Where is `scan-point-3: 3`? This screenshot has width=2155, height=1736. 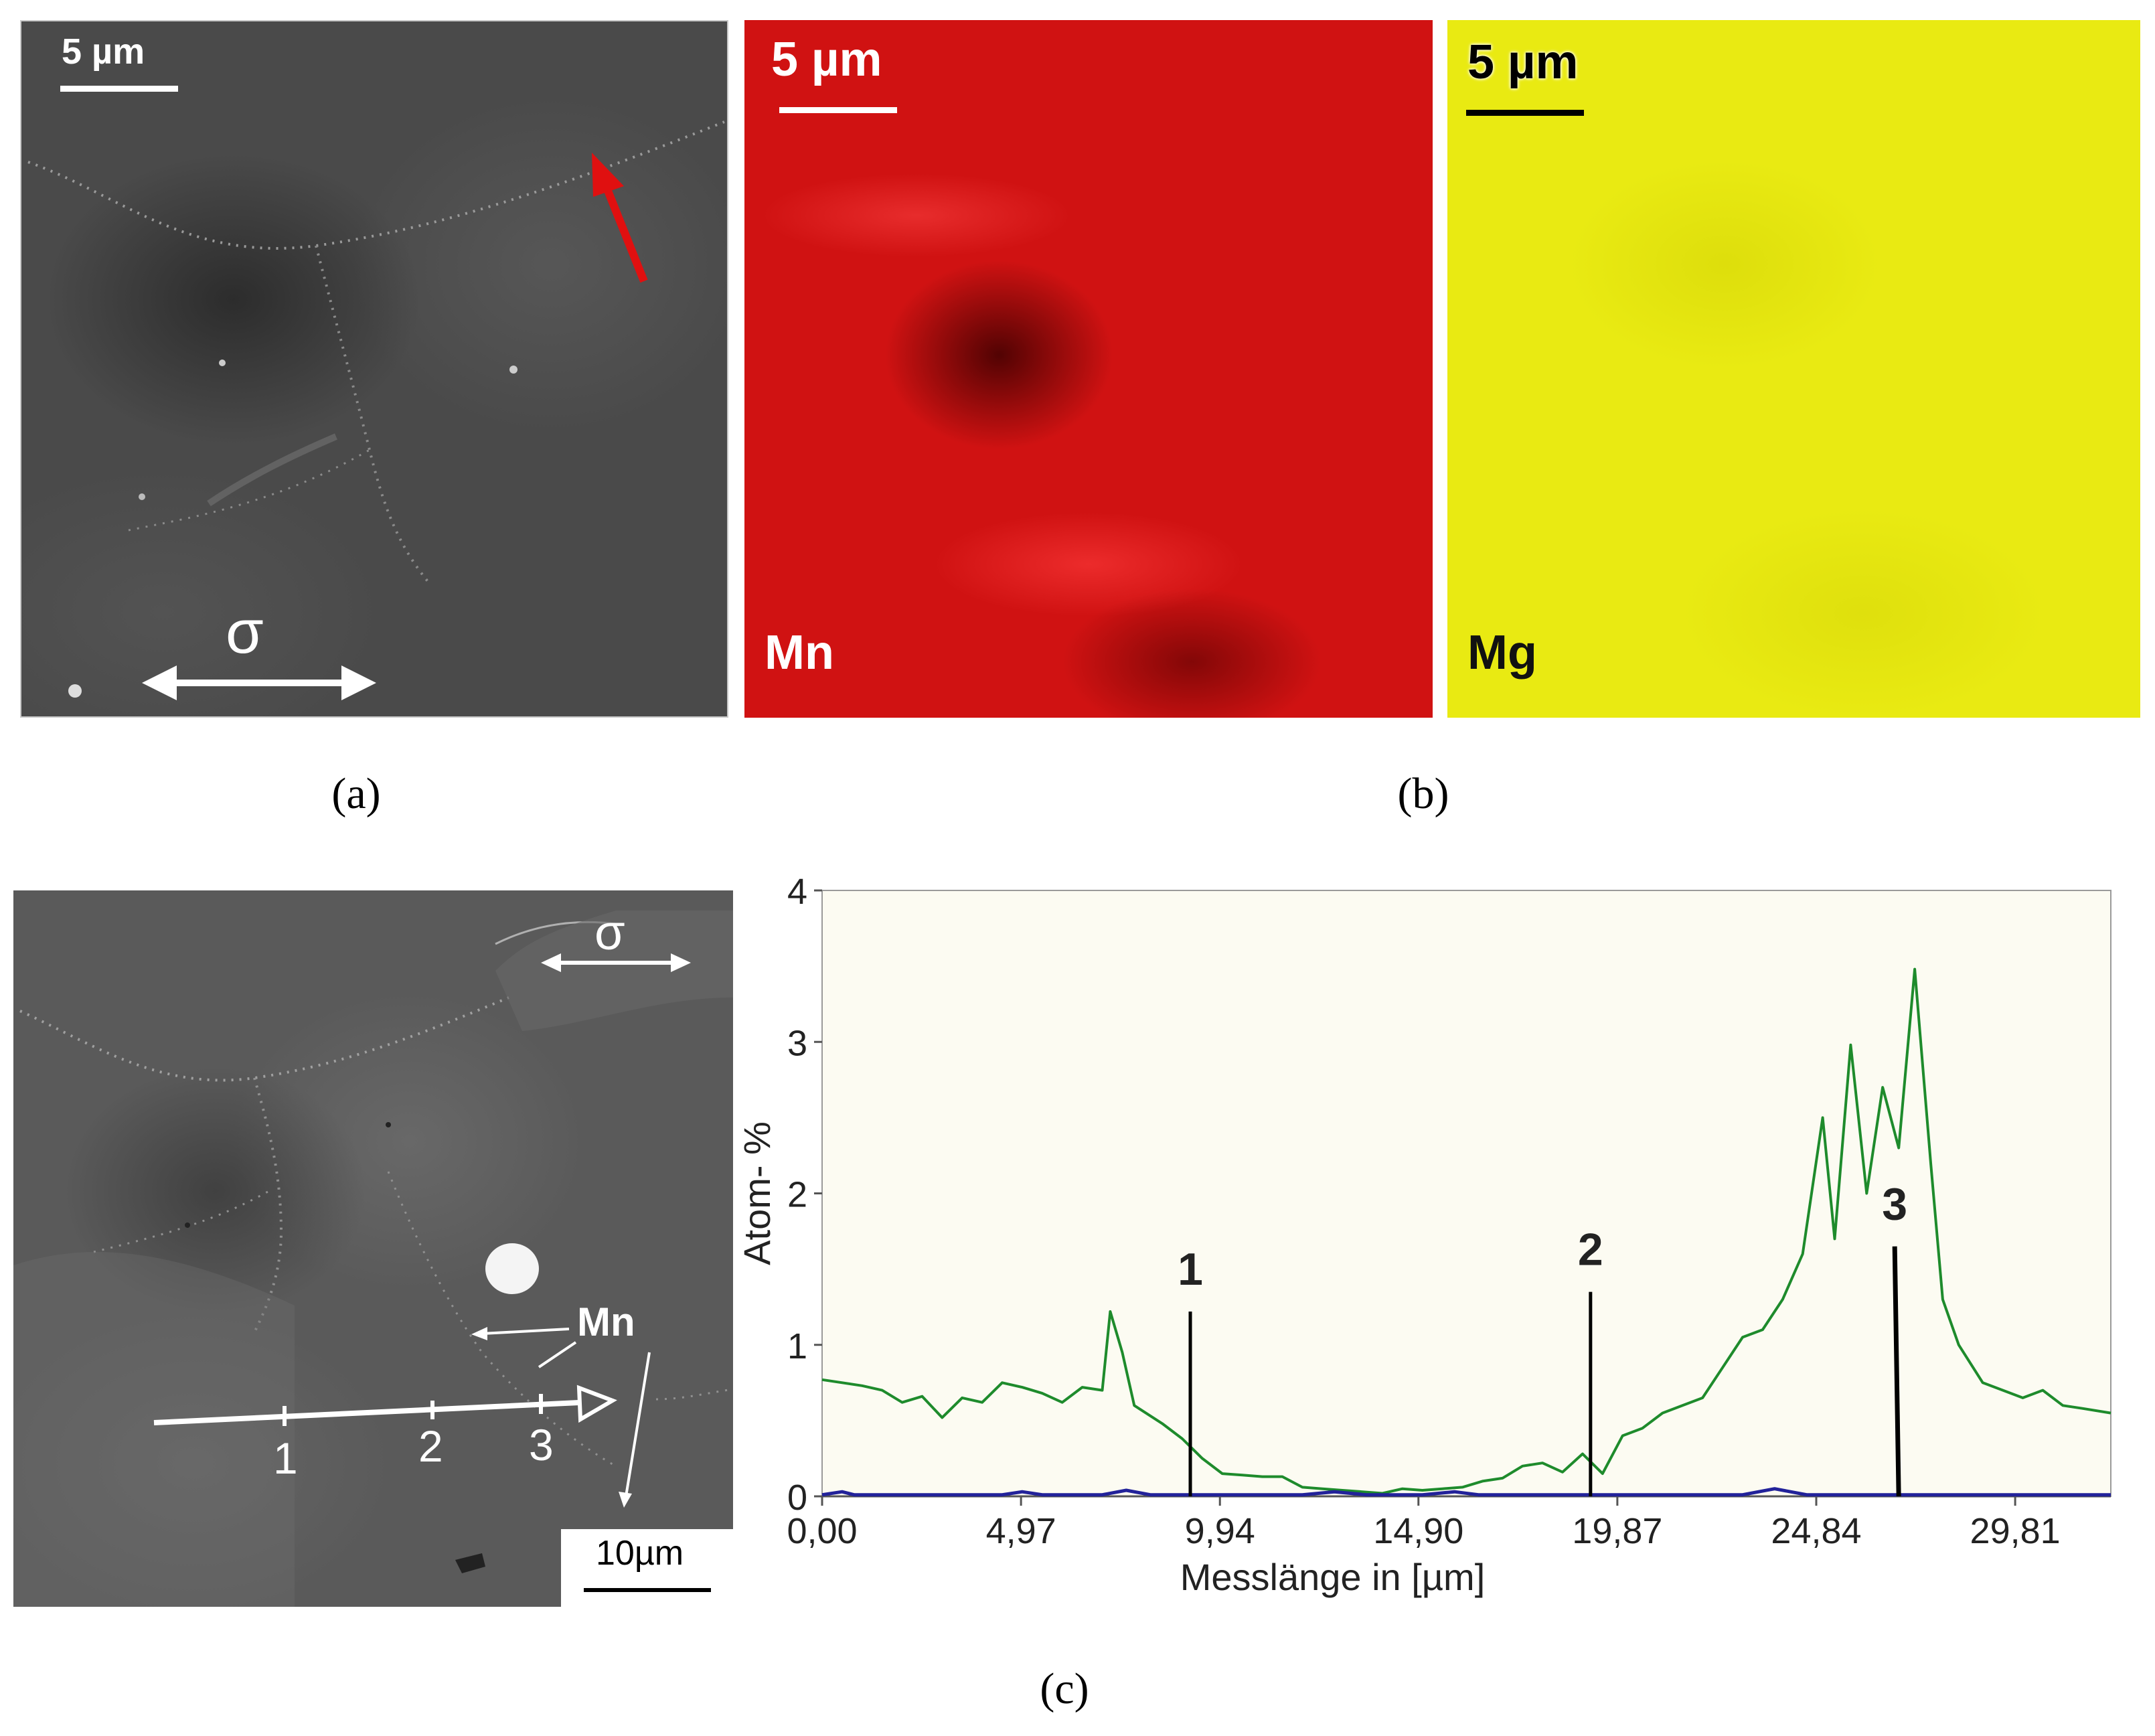
scan-point-3: 3 is located at coordinates (541, 1445).